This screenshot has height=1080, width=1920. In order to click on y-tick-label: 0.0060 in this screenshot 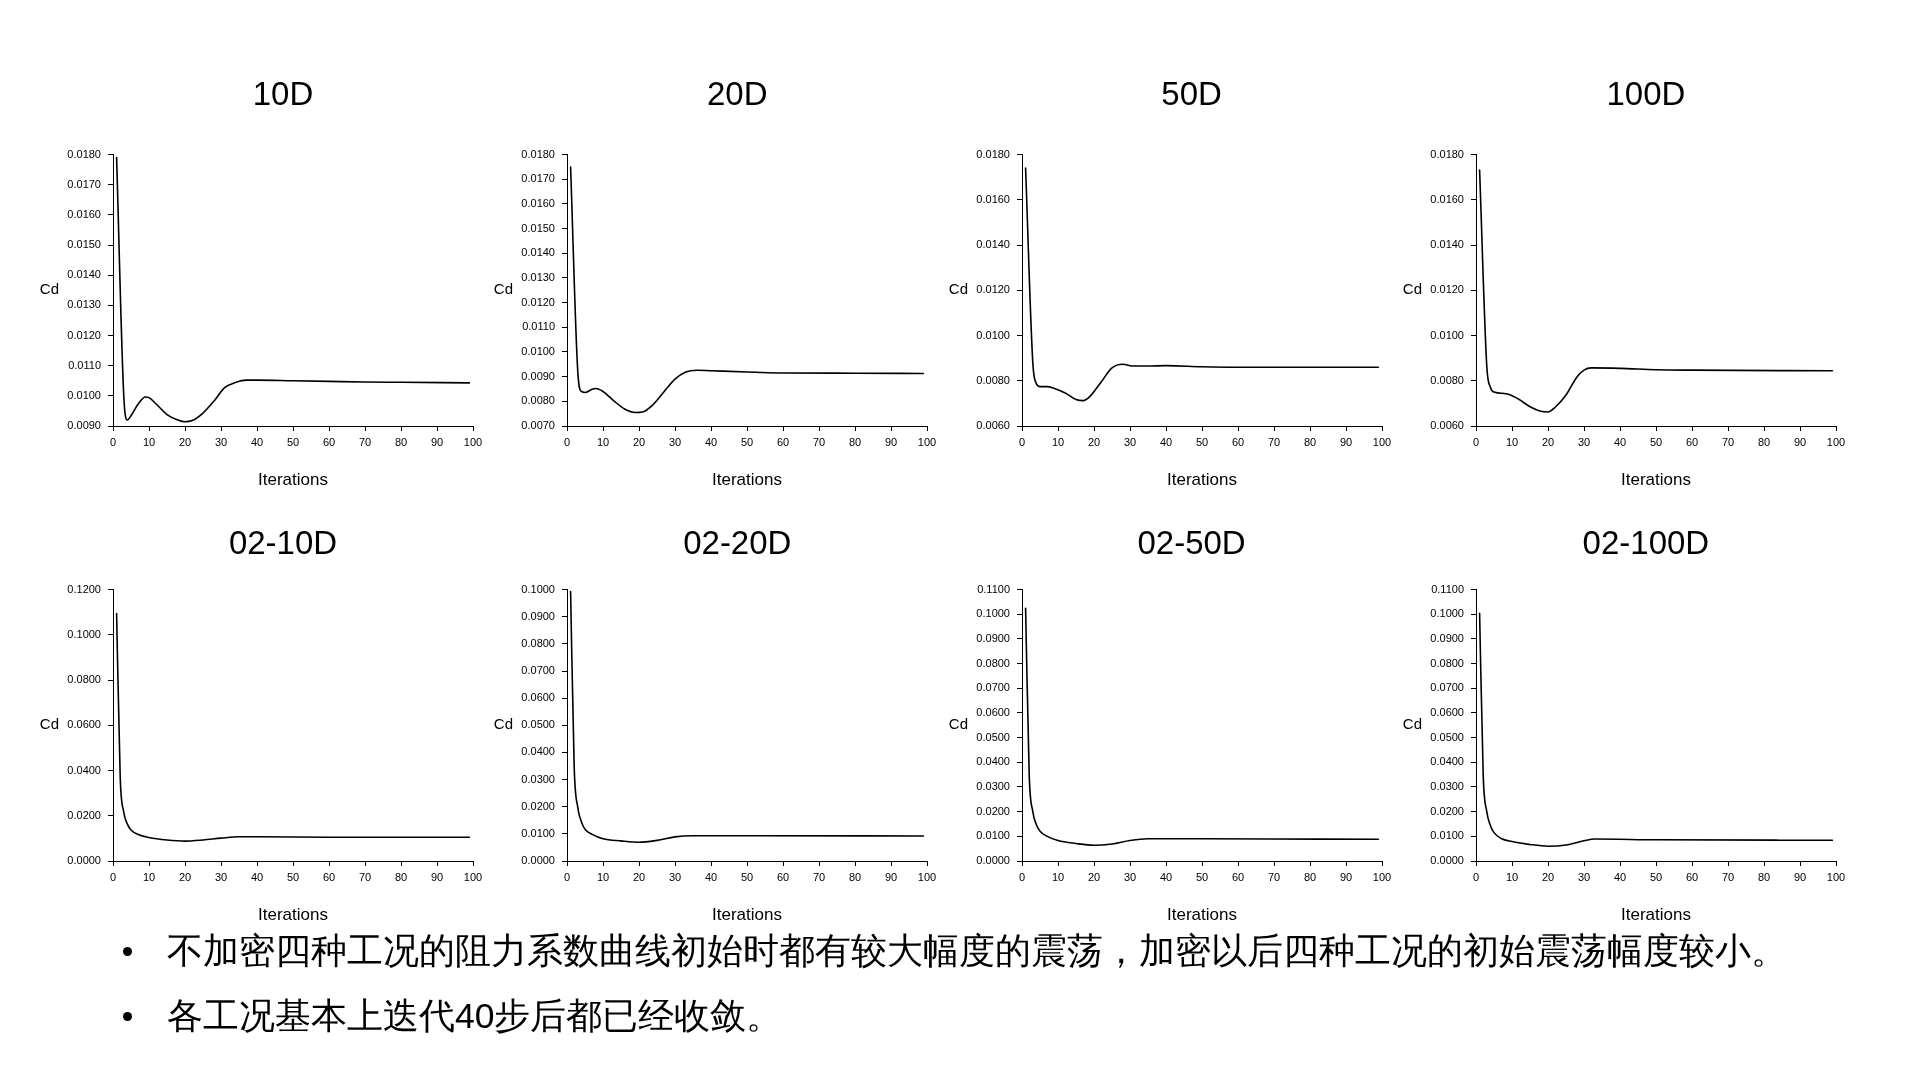, I will do `click(992, 425)`.